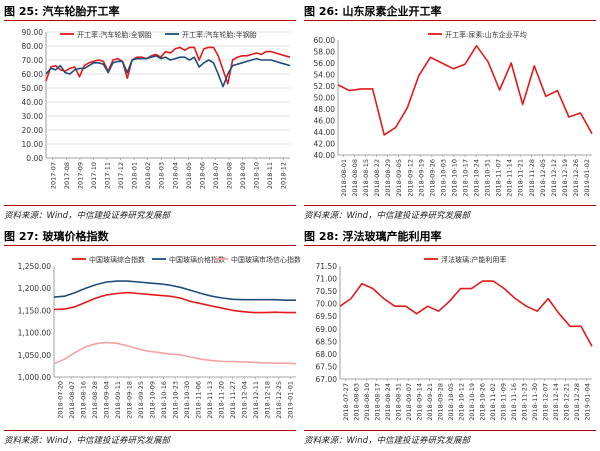 The image size is (600, 451). Describe the element at coordinates (135, 175) in the screenshot. I see `x-tick-label: 2018-01` at that location.